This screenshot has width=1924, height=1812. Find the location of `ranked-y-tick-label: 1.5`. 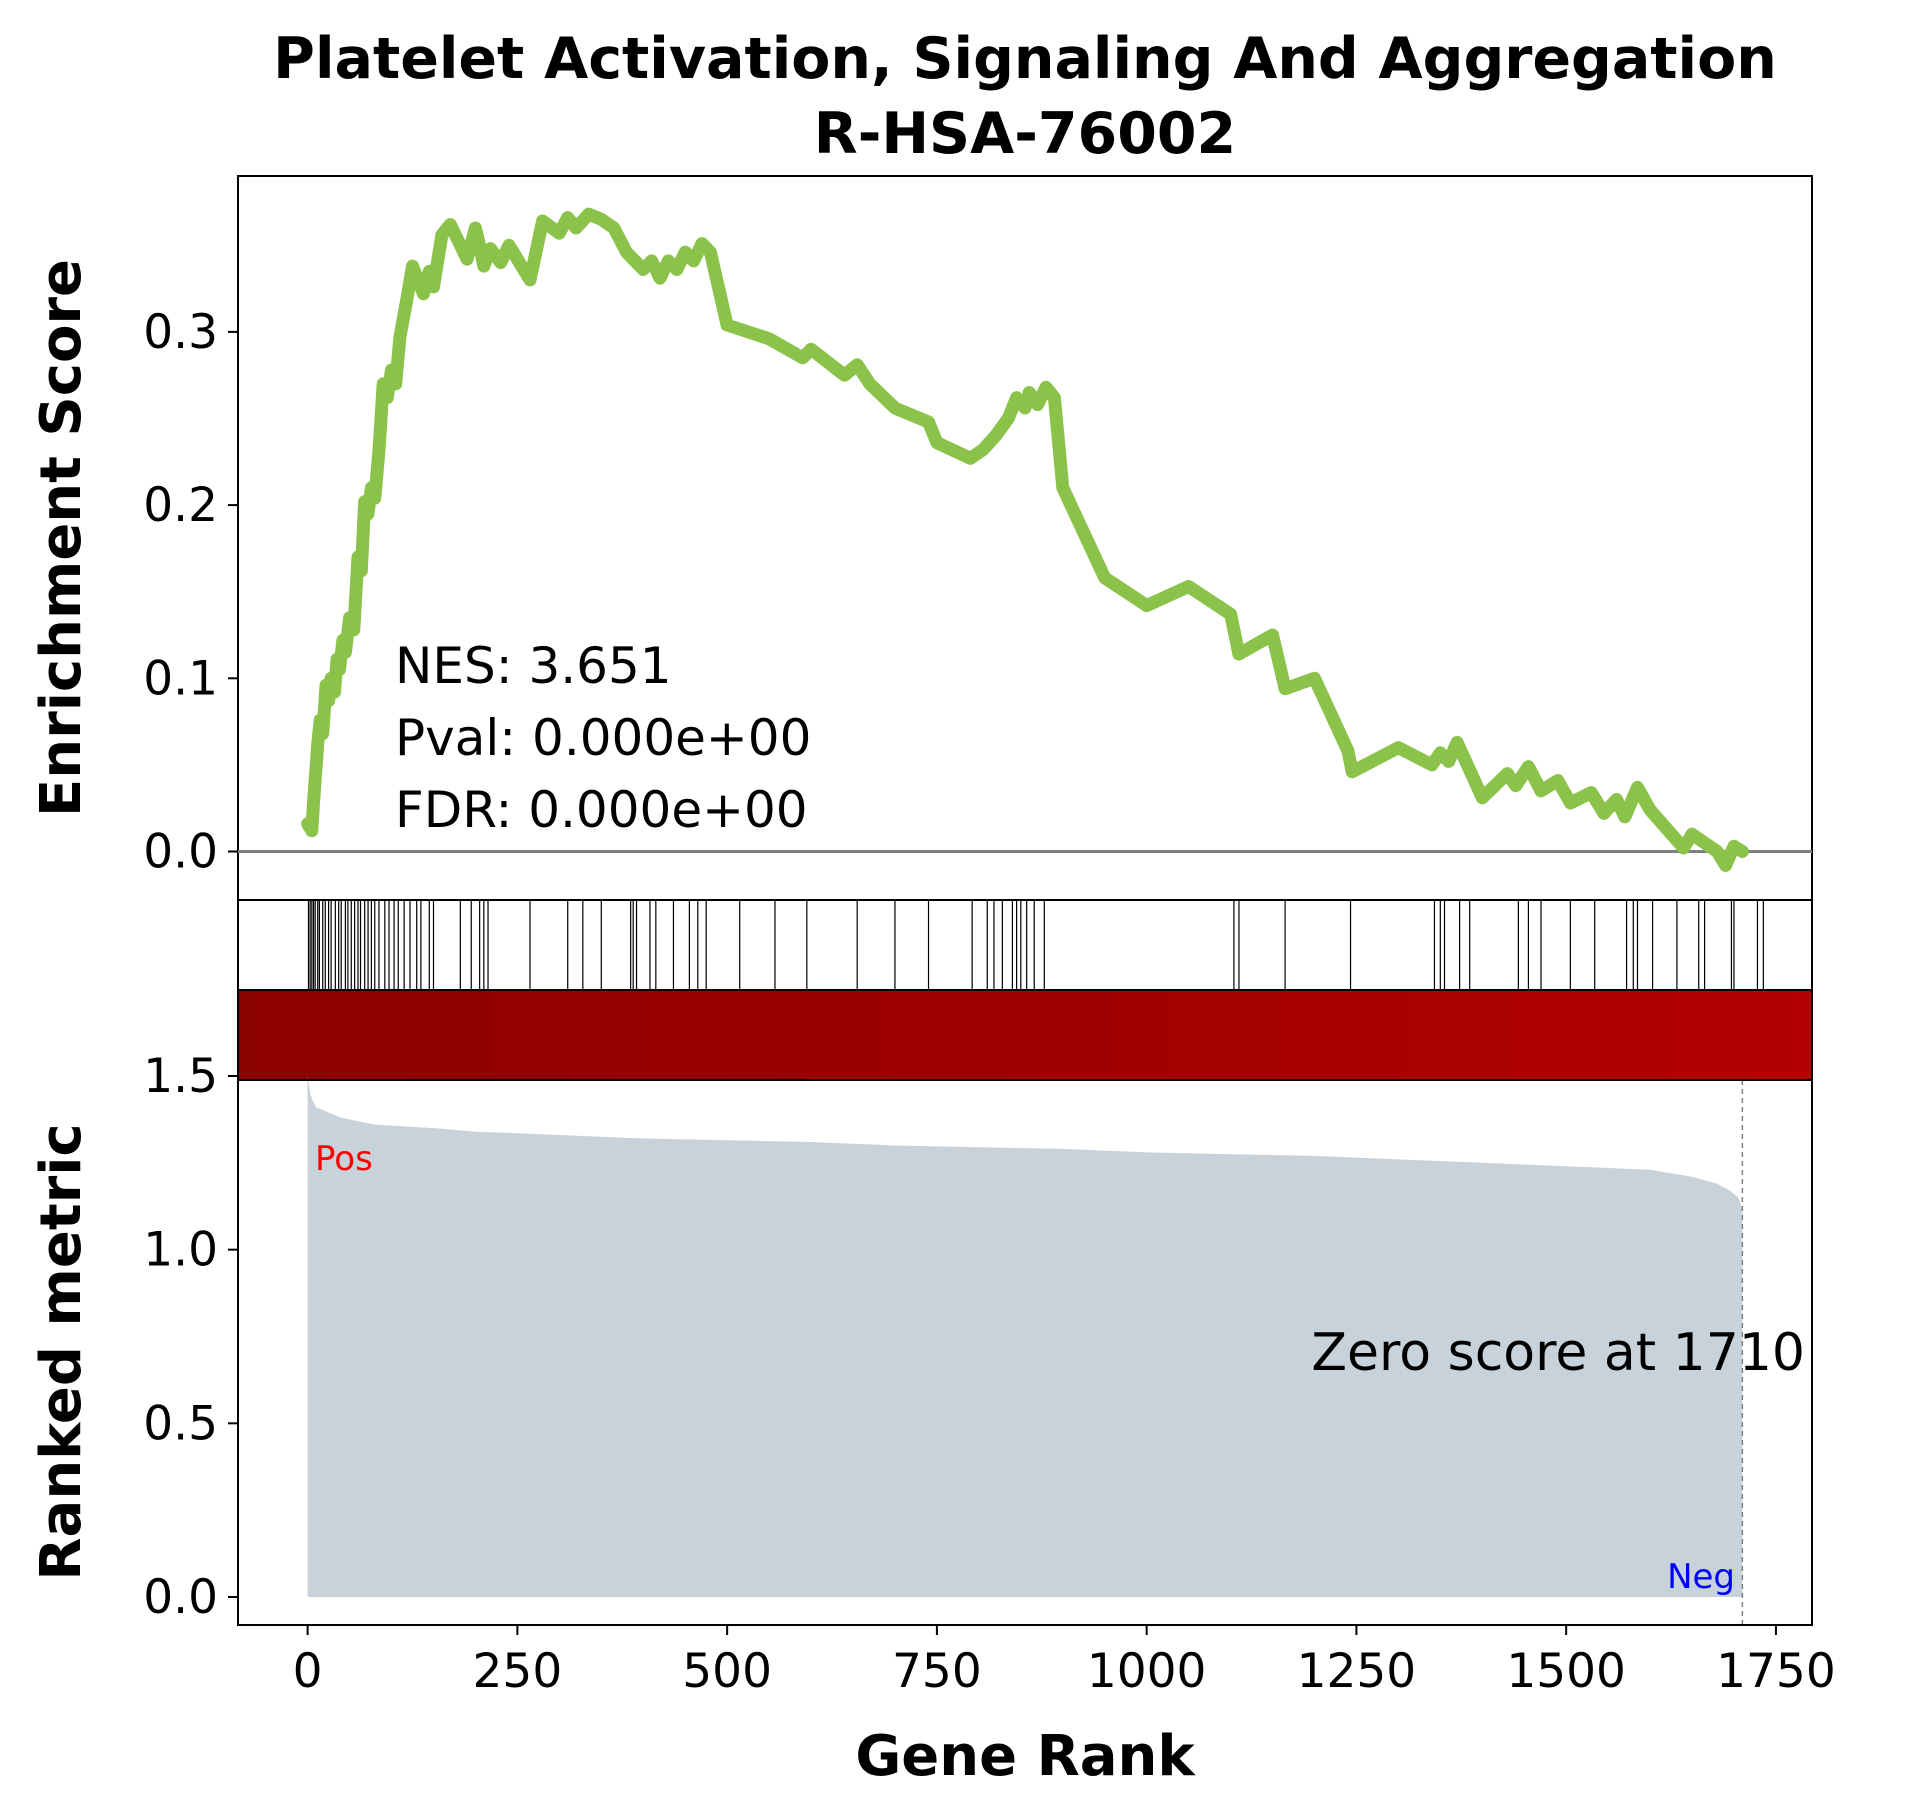

ranked-y-tick-label: 1.5 is located at coordinates (180, 1076).